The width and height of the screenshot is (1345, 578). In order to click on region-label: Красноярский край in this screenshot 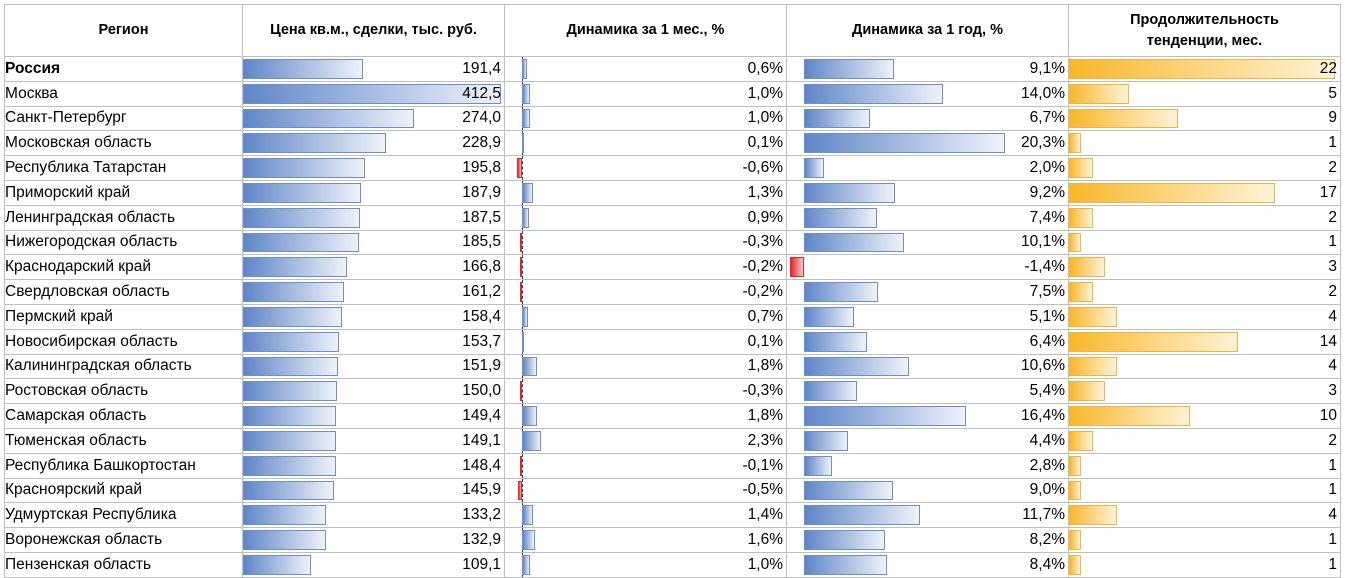, I will do `click(123, 490)`.